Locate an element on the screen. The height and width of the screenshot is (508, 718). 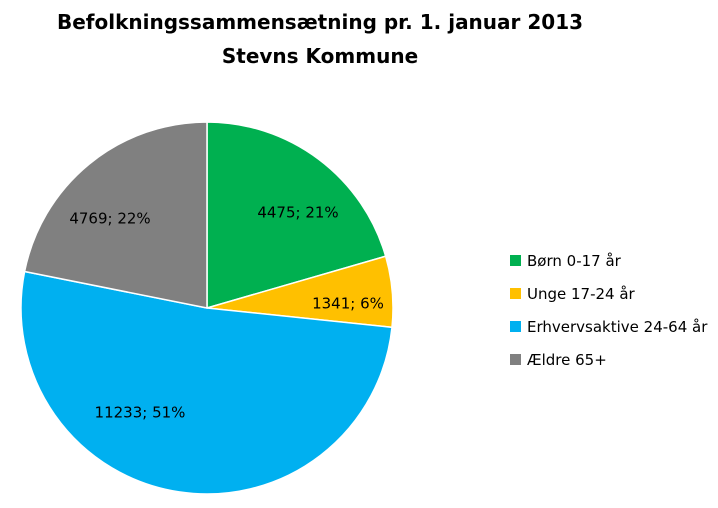
legend-item-erhvervsaktive: Erhvervsaktive 24-64 år is located at coordinates (612, 326).